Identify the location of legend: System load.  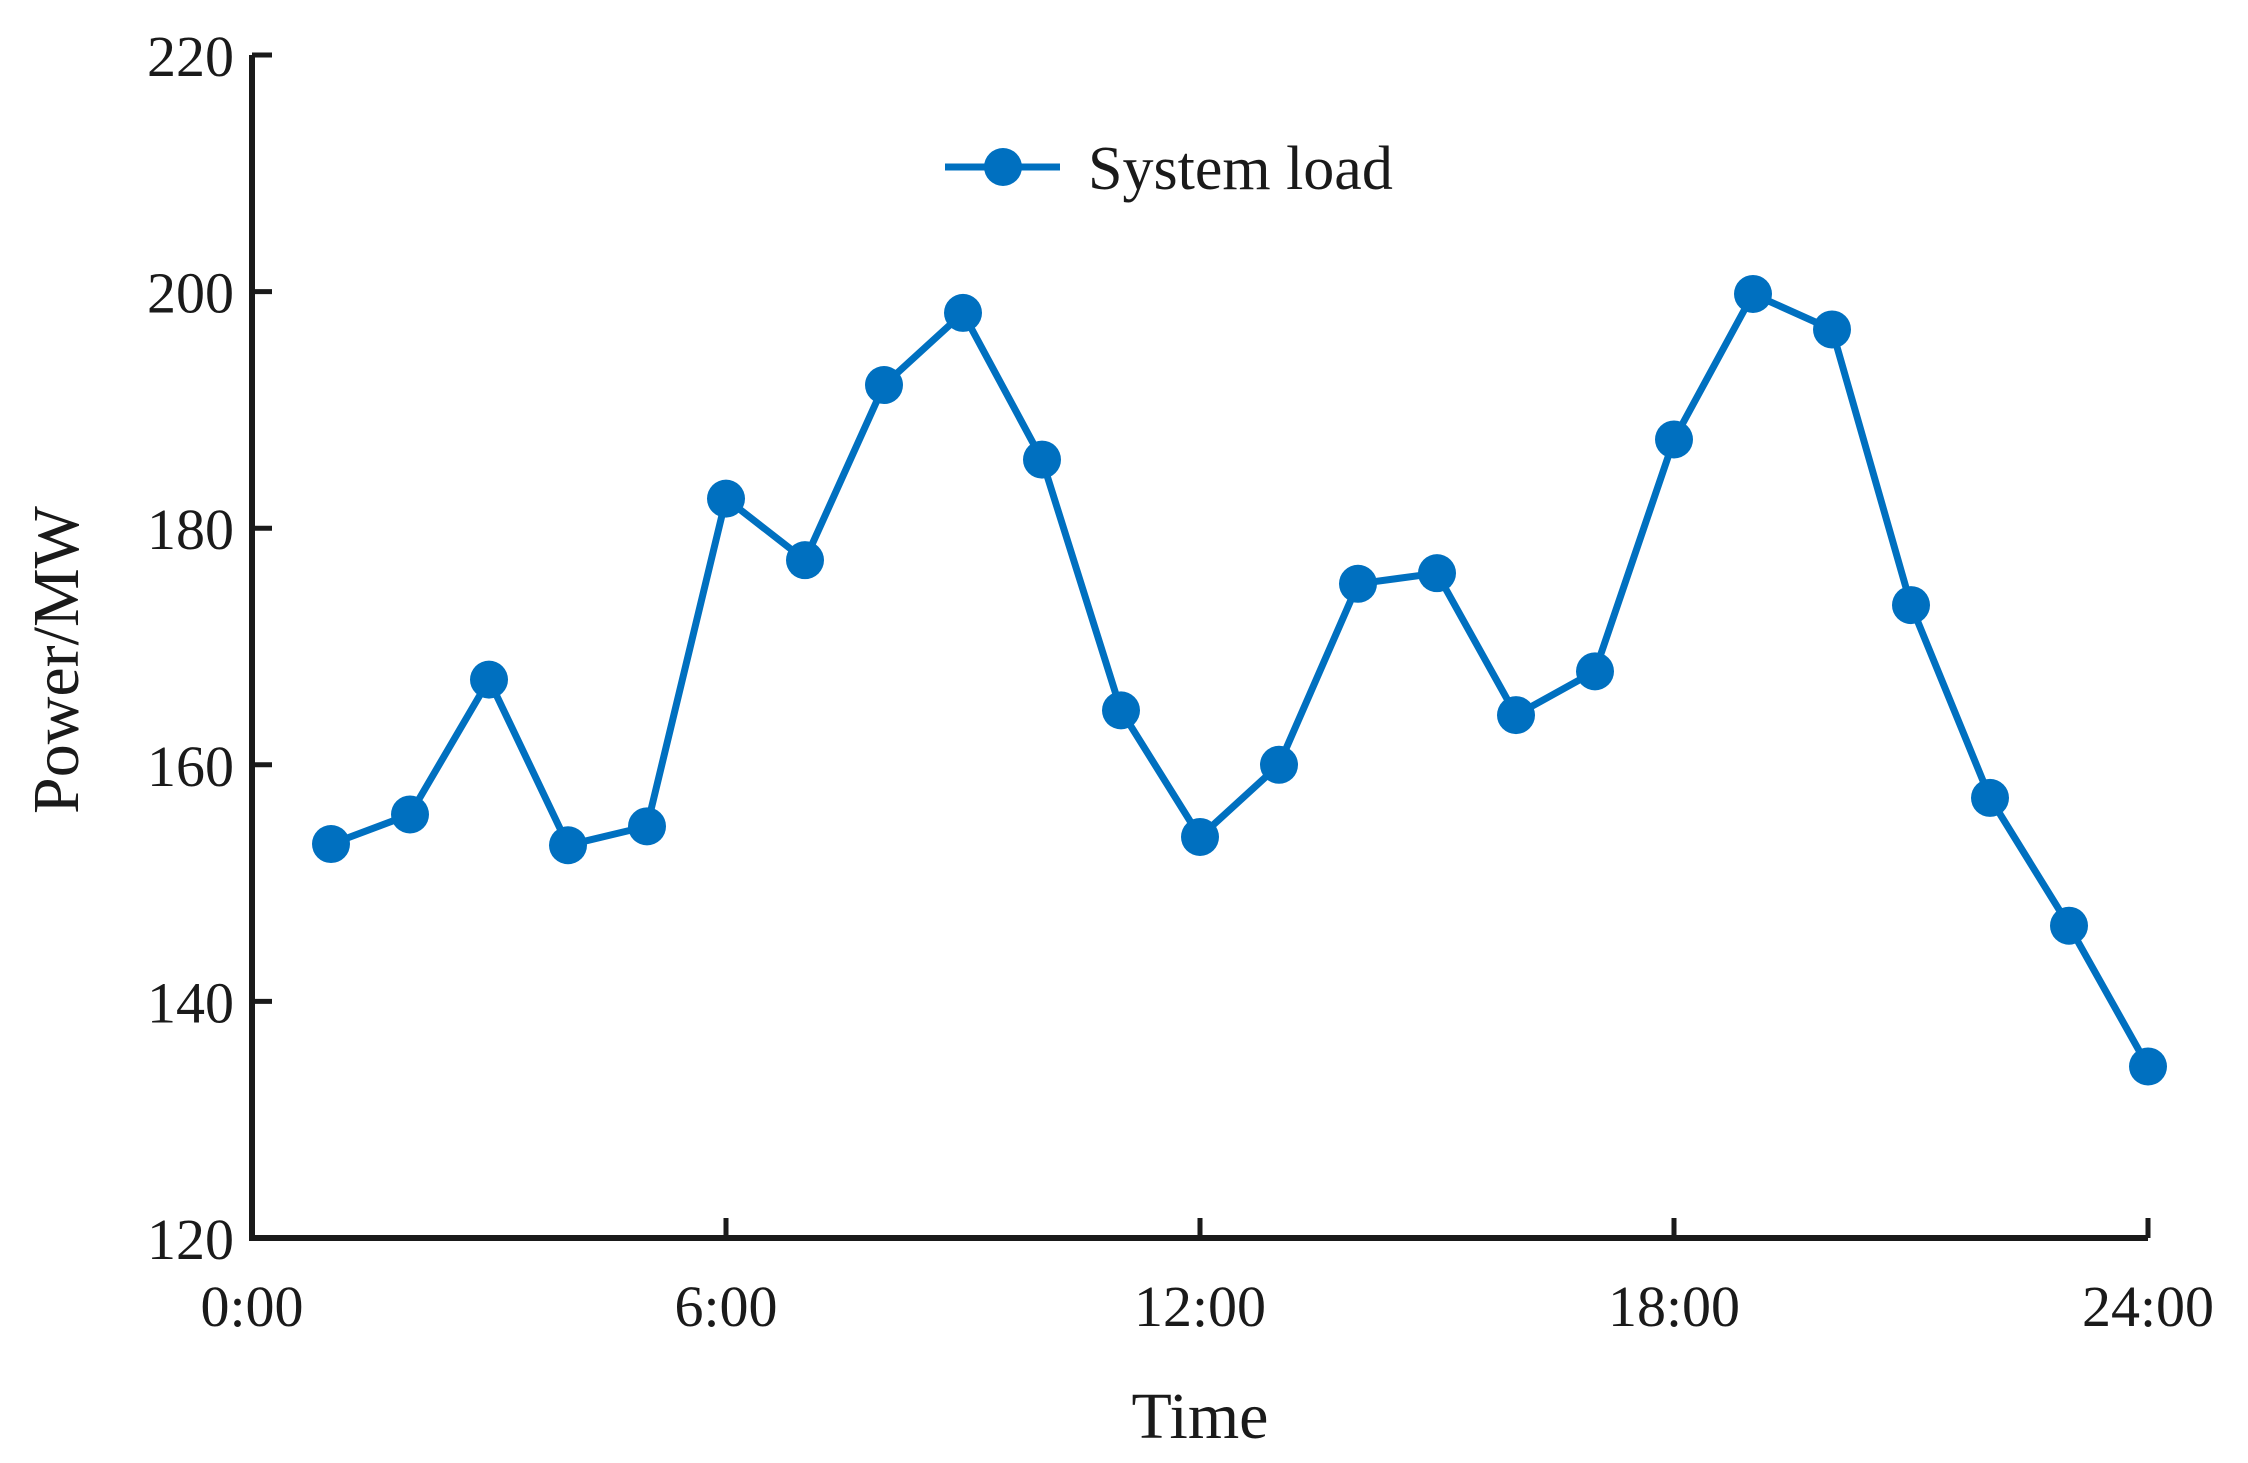
(1169, 169).